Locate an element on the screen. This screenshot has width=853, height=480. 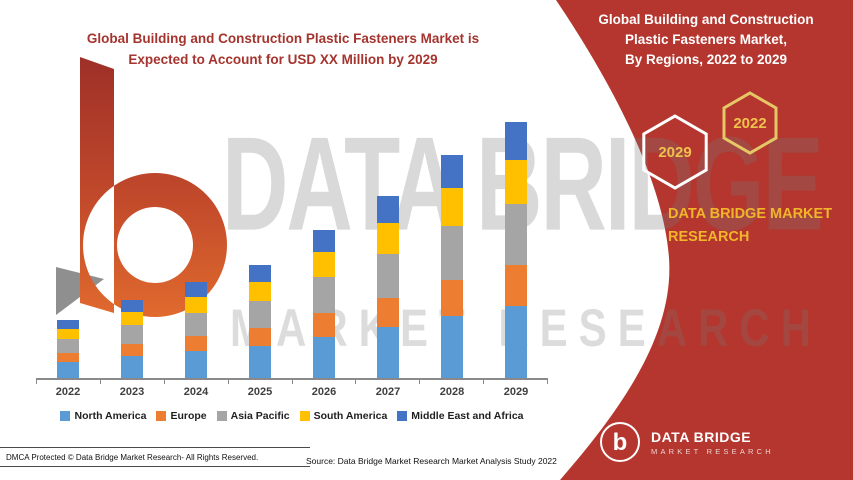
x-axis-labels: 2022 2023 2024 2025 2026 2027 2028 2029 is located at coordinates (292, 392).